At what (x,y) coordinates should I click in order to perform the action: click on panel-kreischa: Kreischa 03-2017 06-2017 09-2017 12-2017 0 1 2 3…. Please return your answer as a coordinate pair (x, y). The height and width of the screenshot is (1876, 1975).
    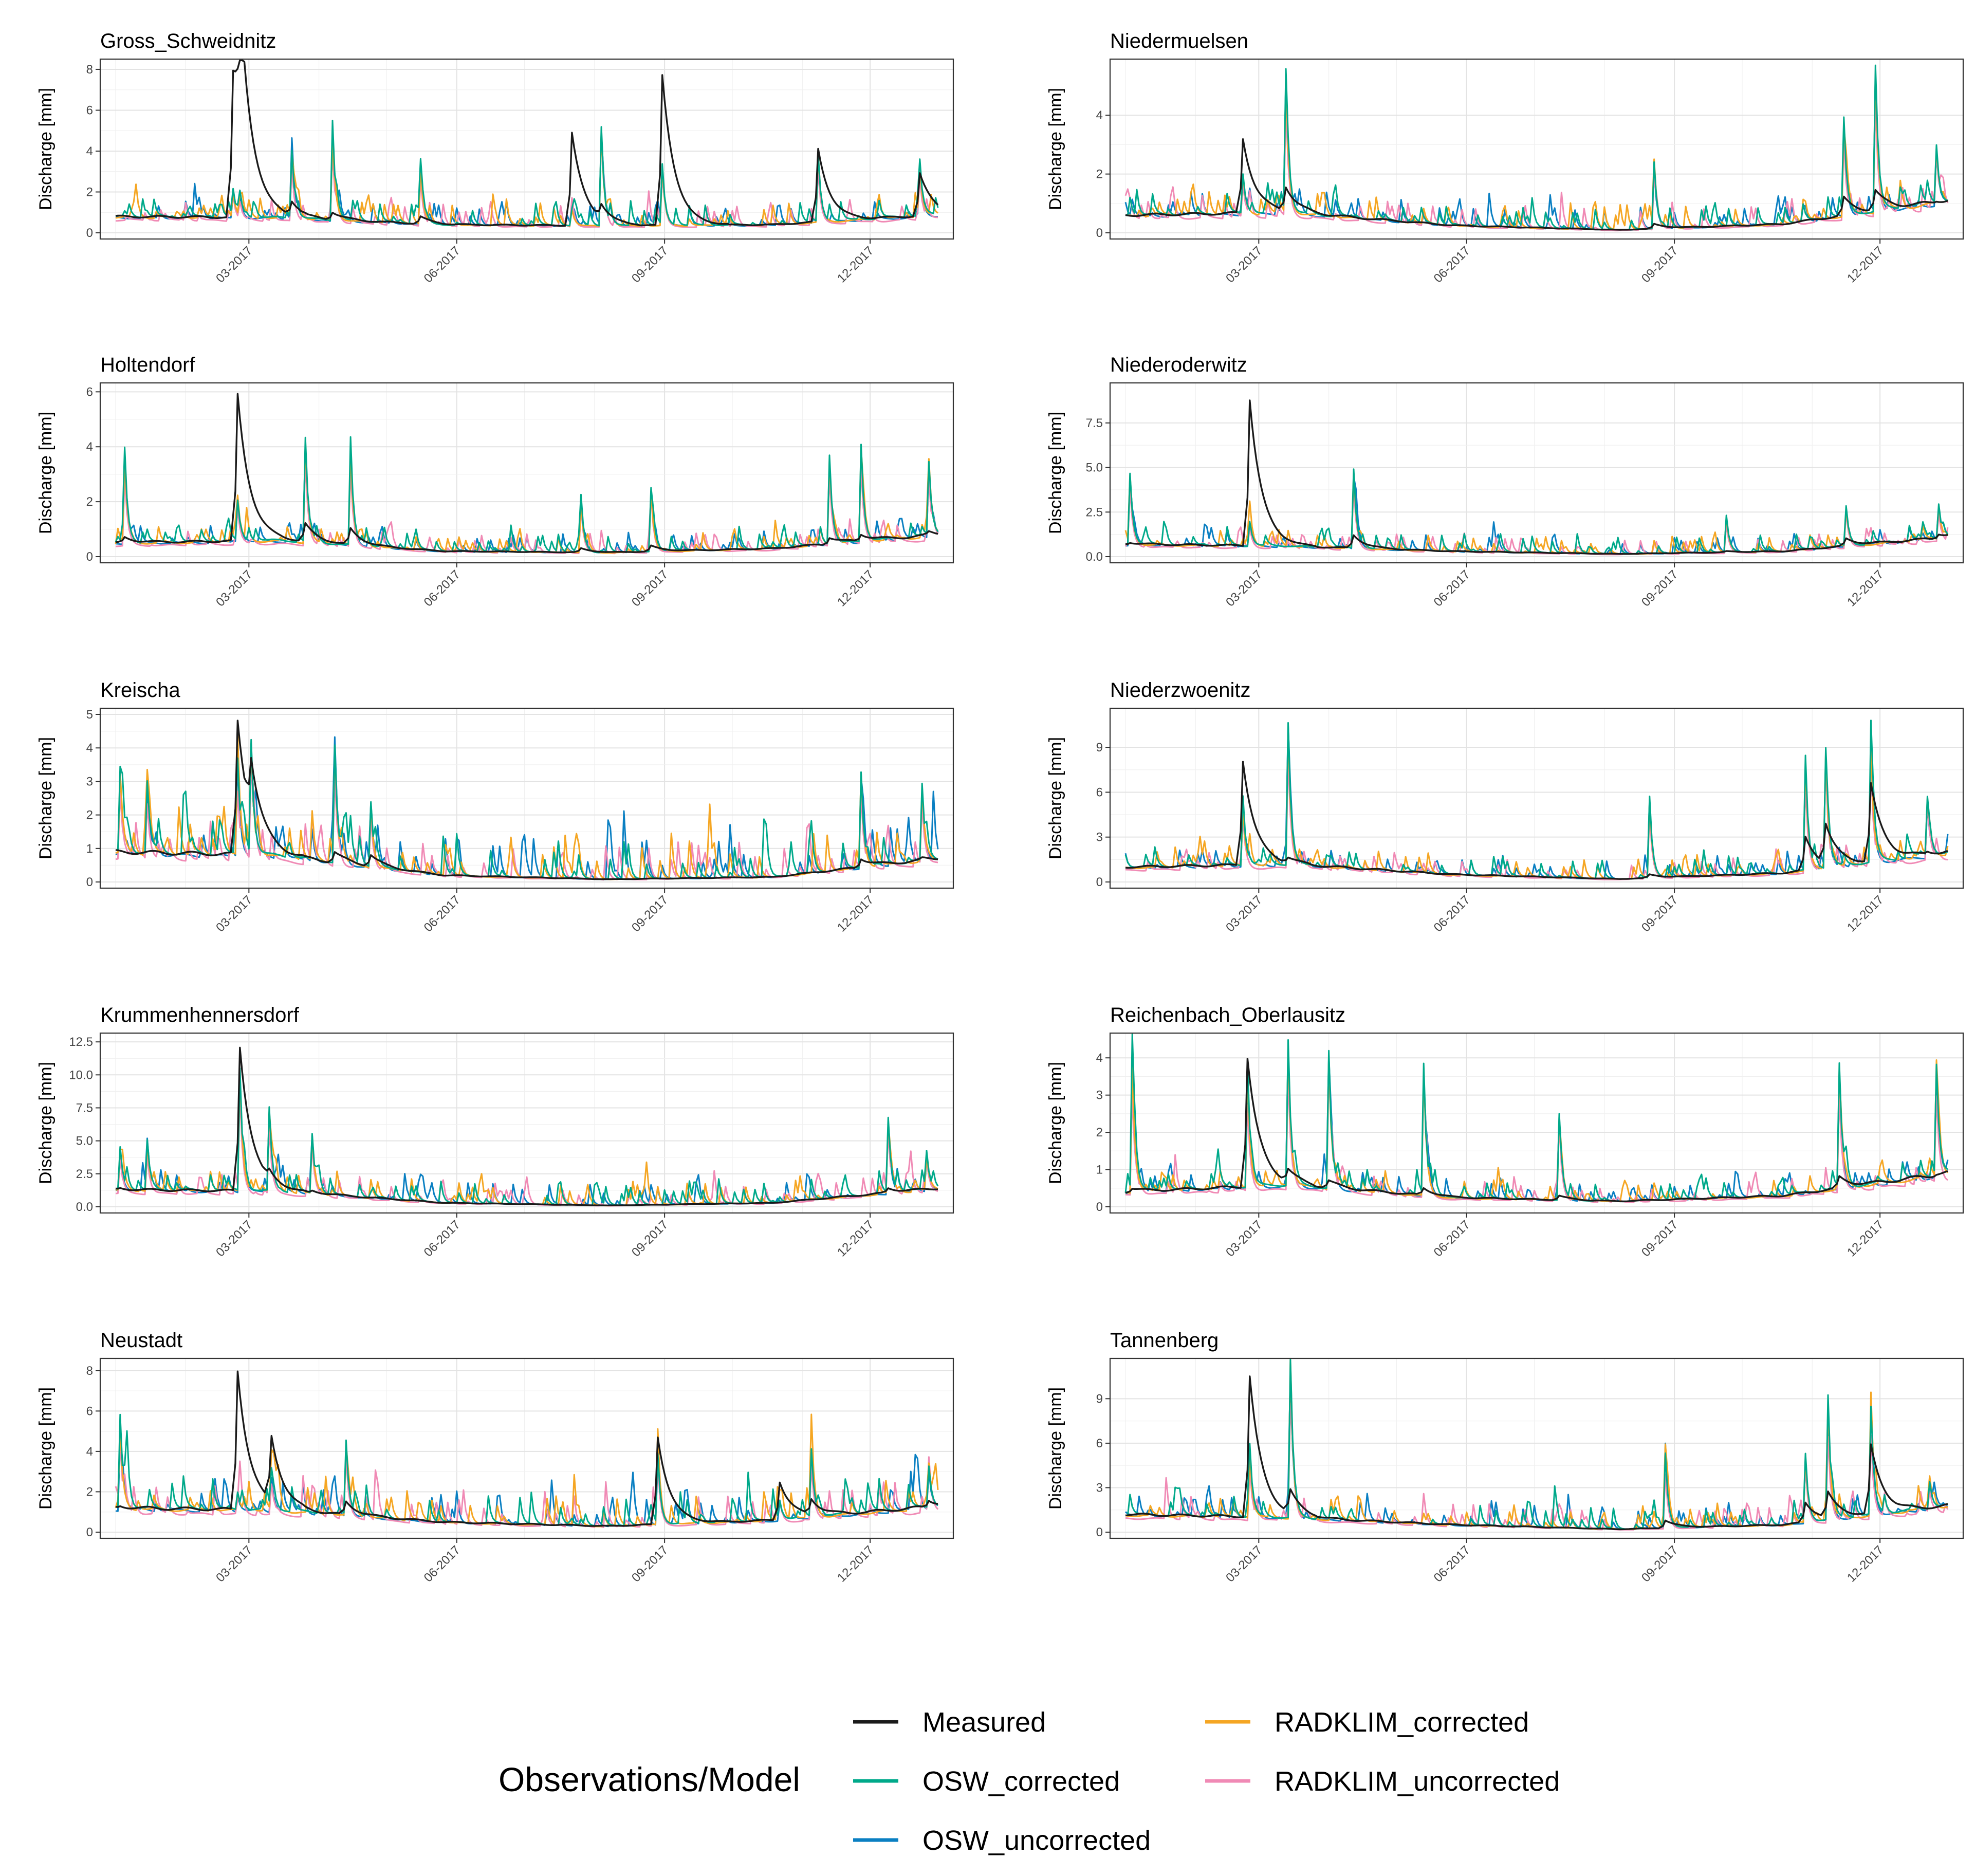
    Looking at the image, I should click on (495, 807).